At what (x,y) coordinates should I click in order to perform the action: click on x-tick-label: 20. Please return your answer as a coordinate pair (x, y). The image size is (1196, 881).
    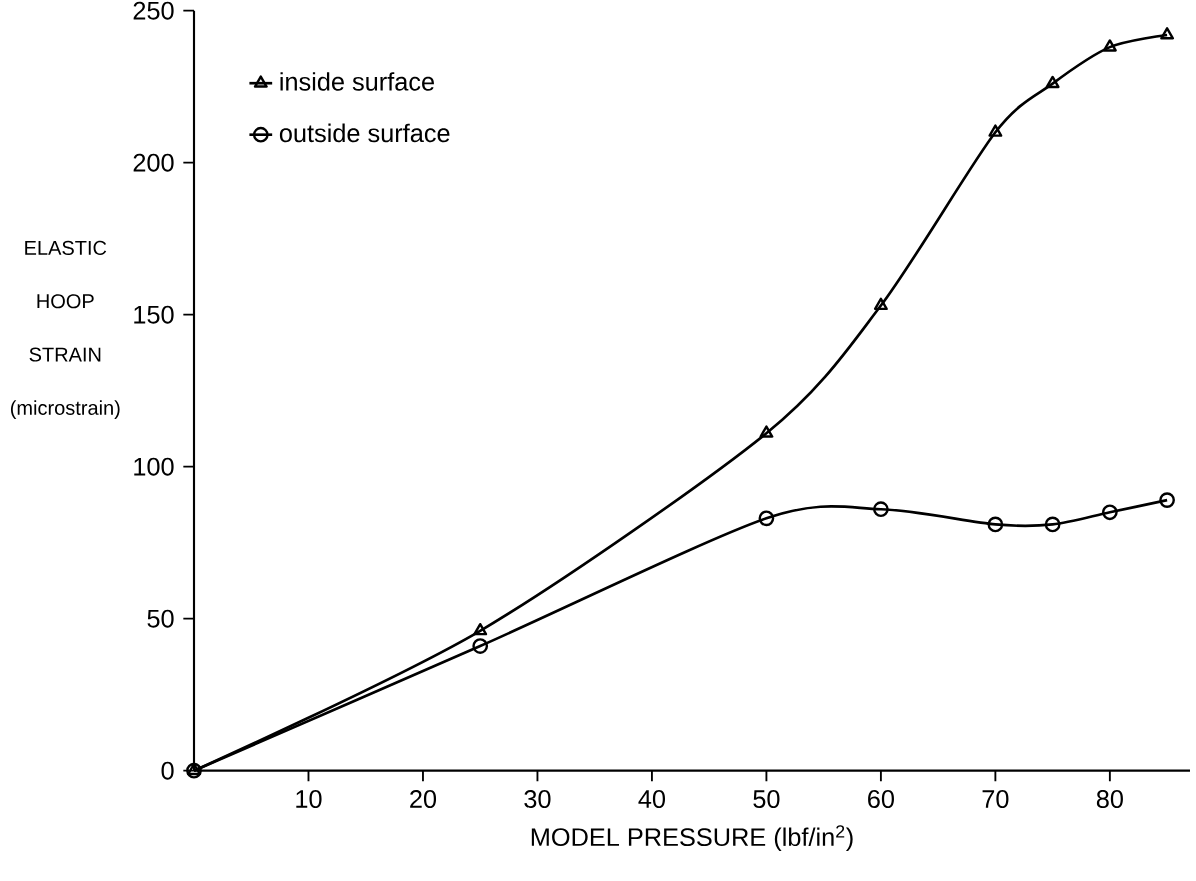
    Looking at the image, I should click on (423, 798).